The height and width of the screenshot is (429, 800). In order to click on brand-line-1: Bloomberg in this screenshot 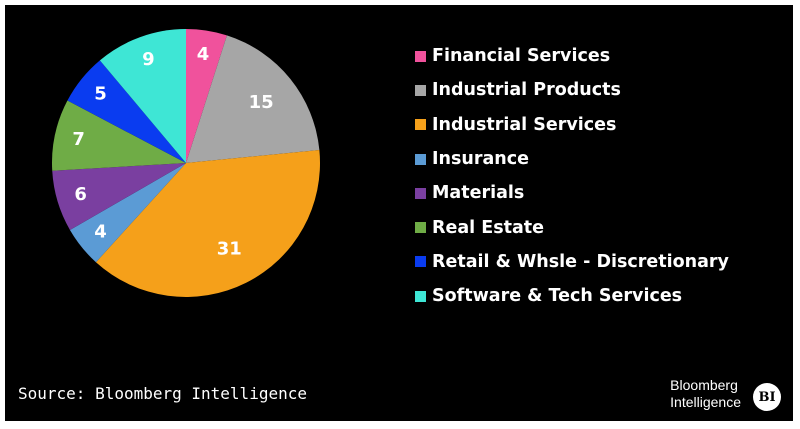, I will do `click(704, 385)`.